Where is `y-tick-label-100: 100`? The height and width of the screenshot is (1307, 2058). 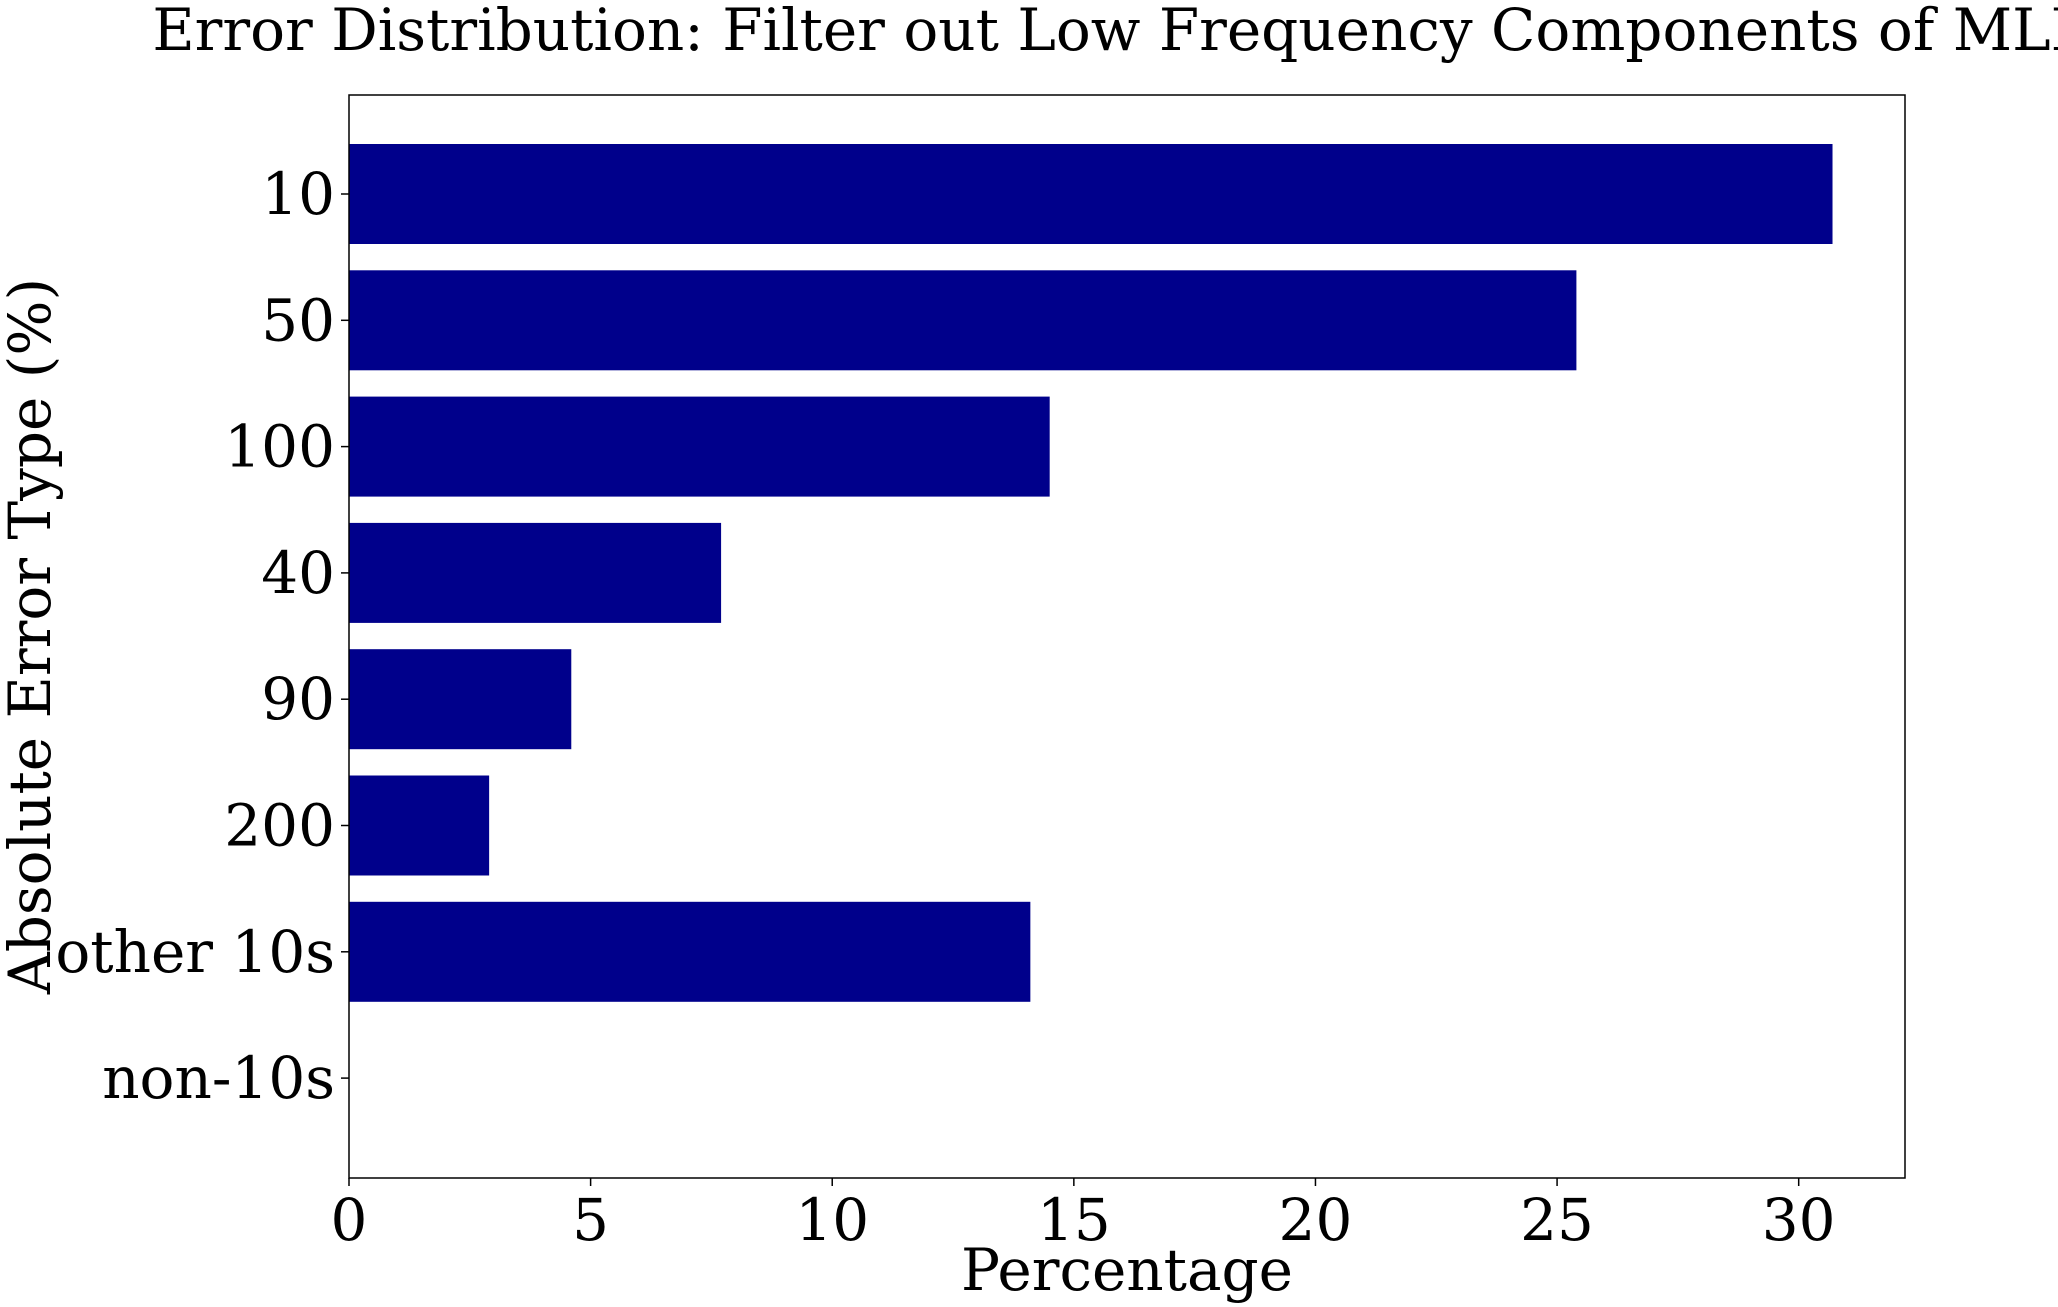
y-tick-label-100: 100 is located at coordinates (279, 447).